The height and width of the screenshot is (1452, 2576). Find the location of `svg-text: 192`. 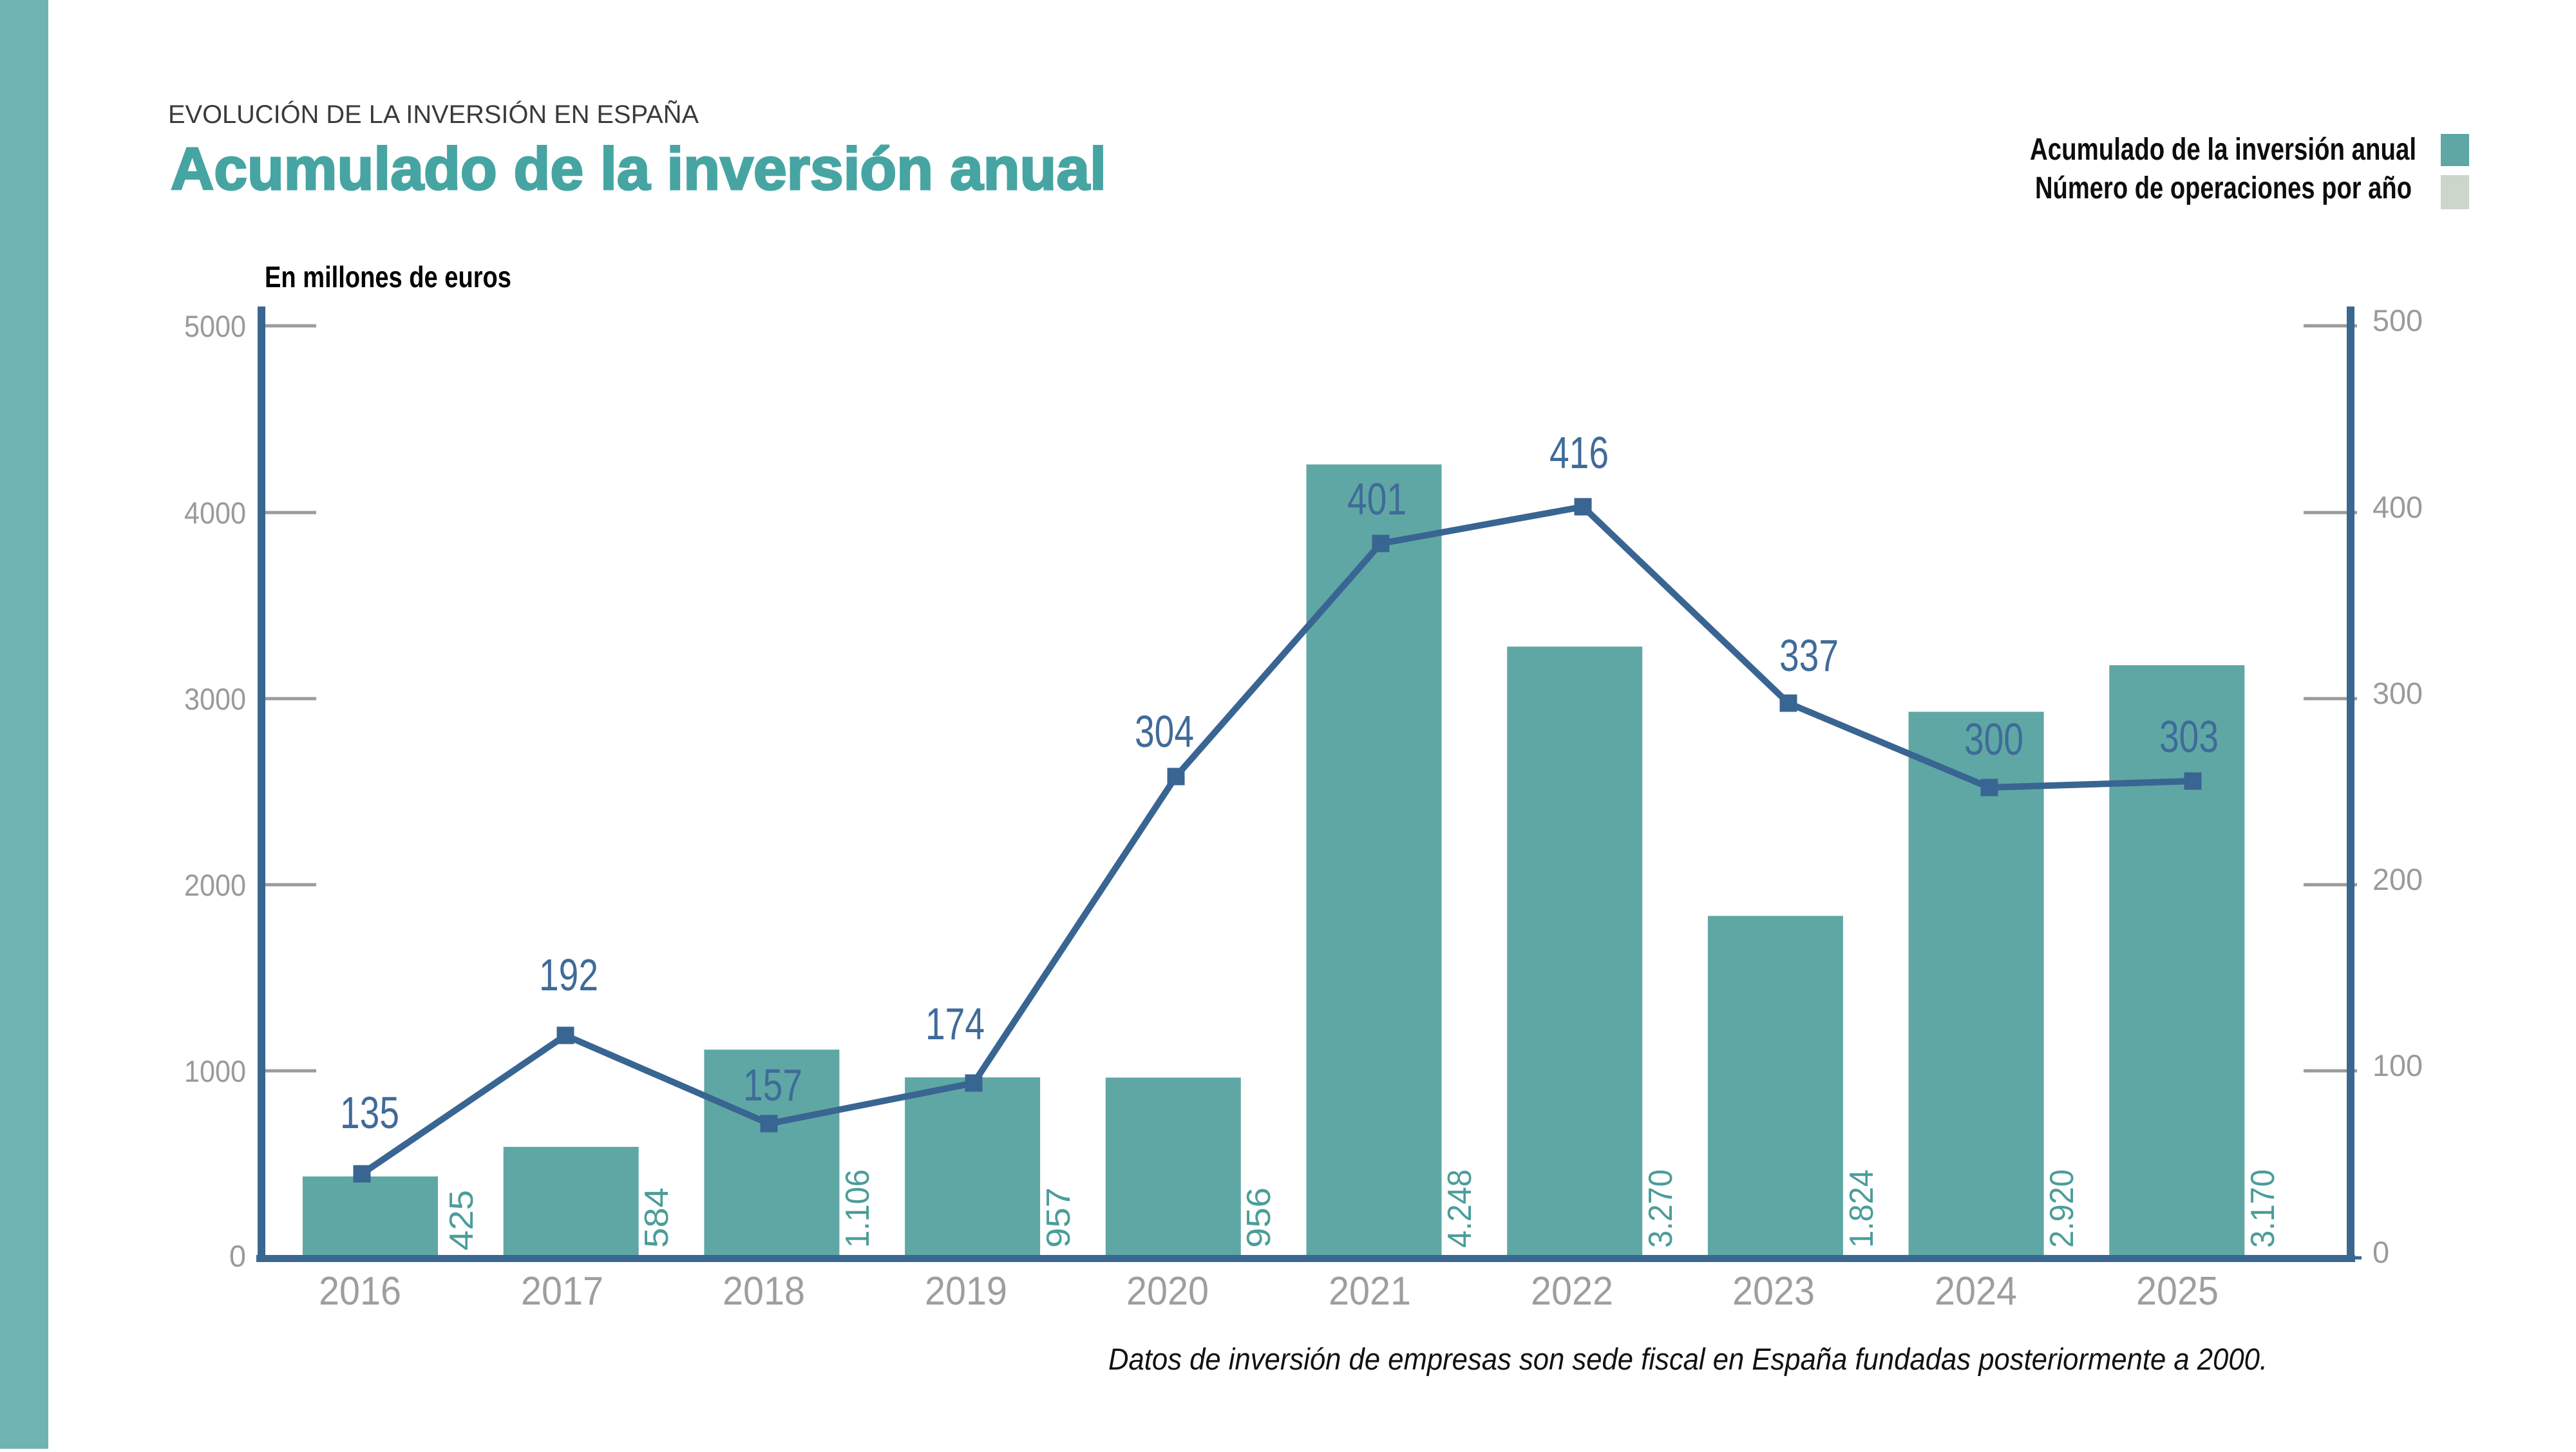

svg-text: 192 is located at coordinates (569, 975).